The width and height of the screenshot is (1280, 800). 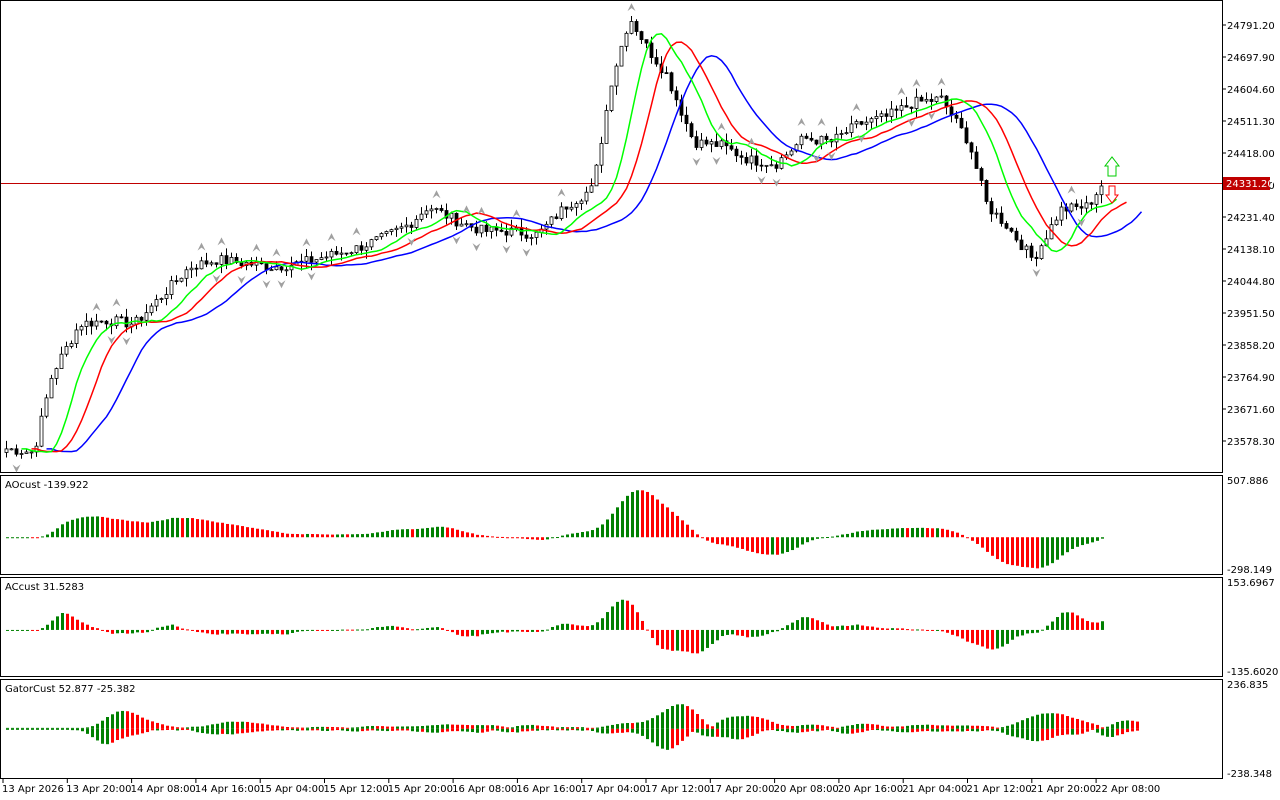 What do you see at coordinates (1251, 346) in the screenshot?
I see `price-tick-label: 23858.20` at bounding box center [1251, 346].